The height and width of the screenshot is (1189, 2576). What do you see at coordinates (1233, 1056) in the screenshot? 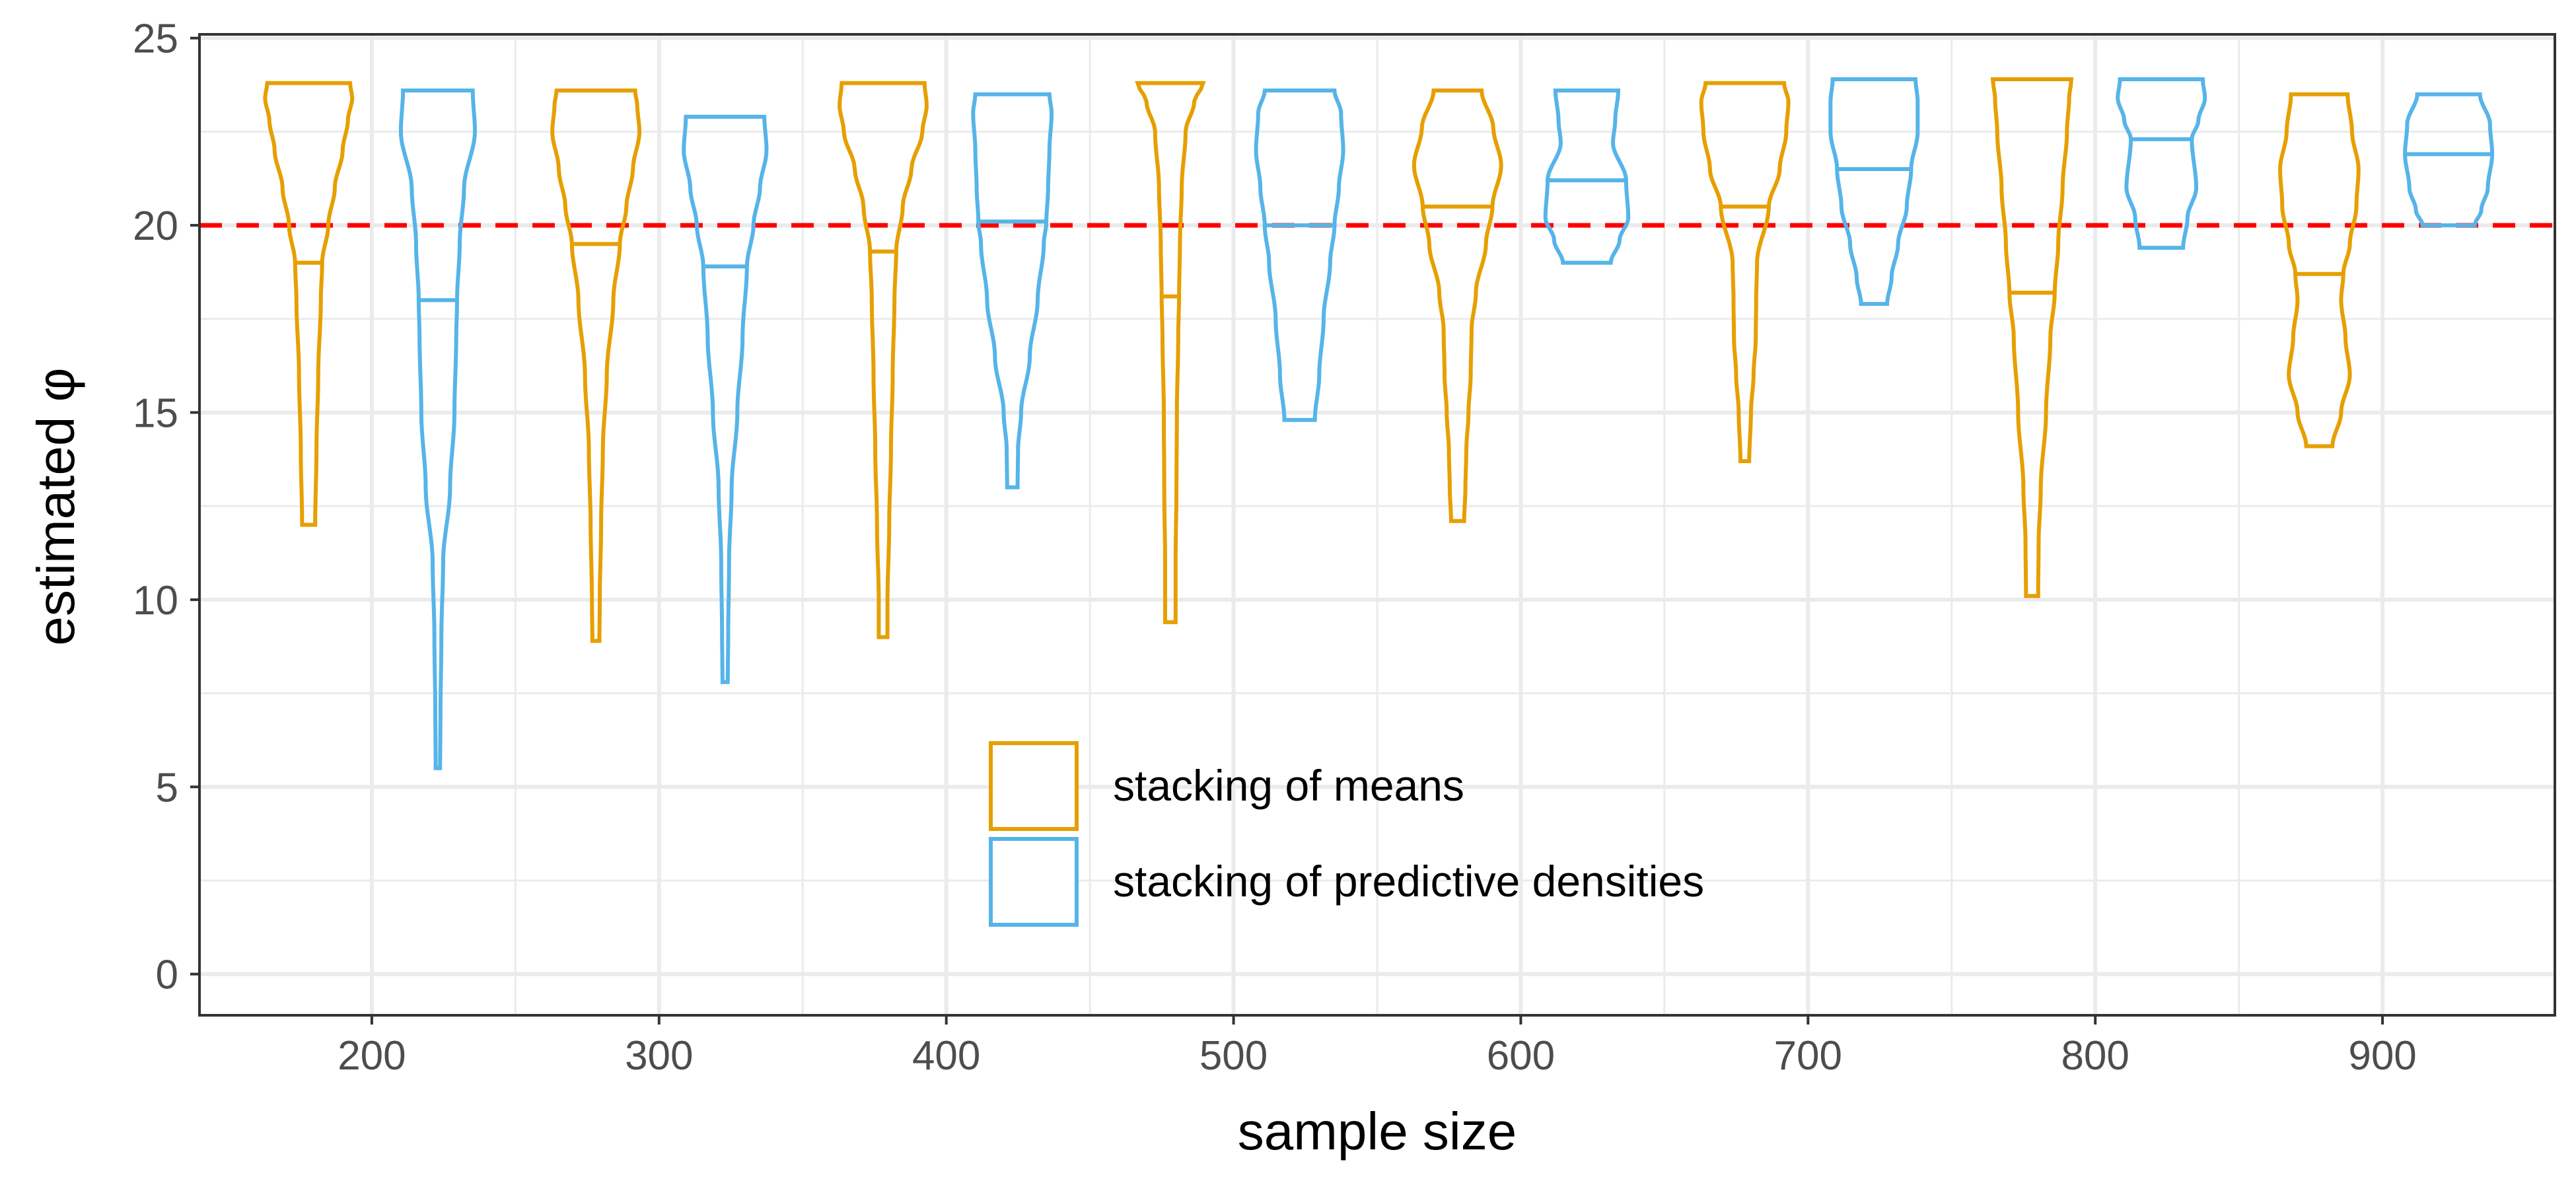
I see `x-tick-label: 500` at bounding box center [1233, 1056].